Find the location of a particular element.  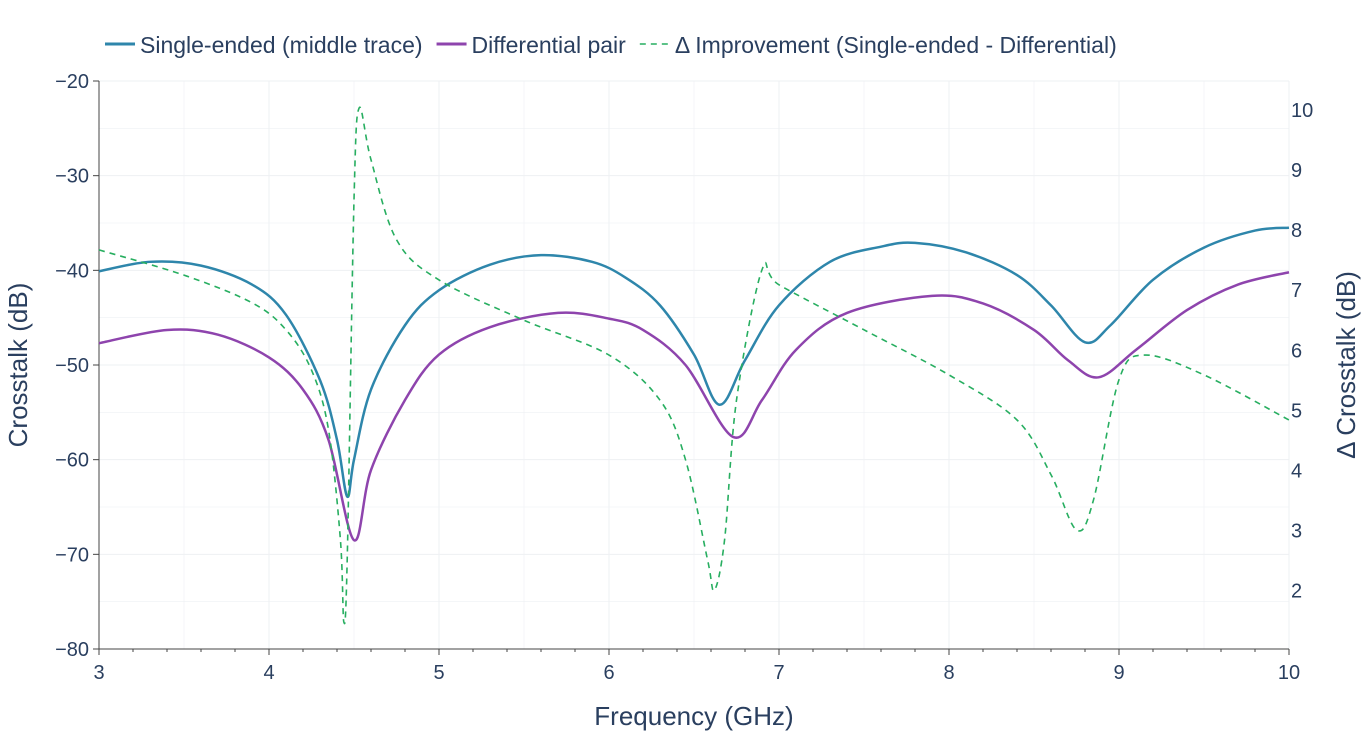

y2-tick-label: 4 is located at coordinates (1296, 471).